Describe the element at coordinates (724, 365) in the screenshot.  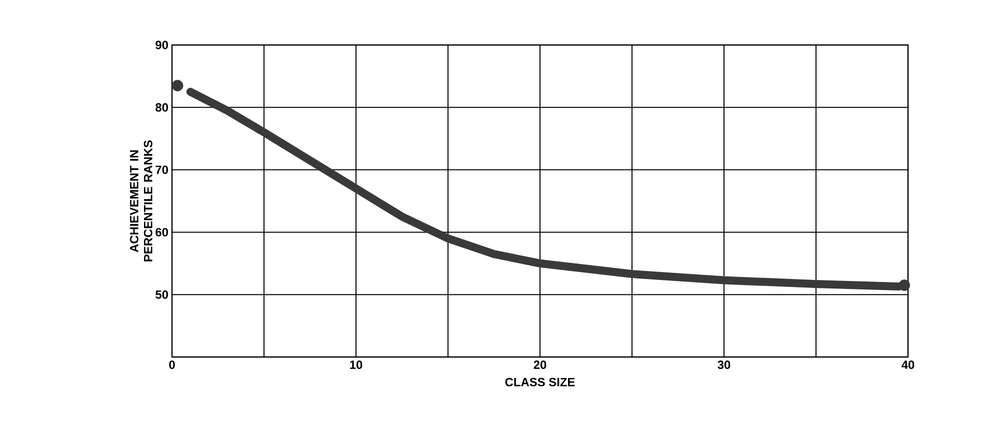
I see `x-tick-label: 30` at that location.